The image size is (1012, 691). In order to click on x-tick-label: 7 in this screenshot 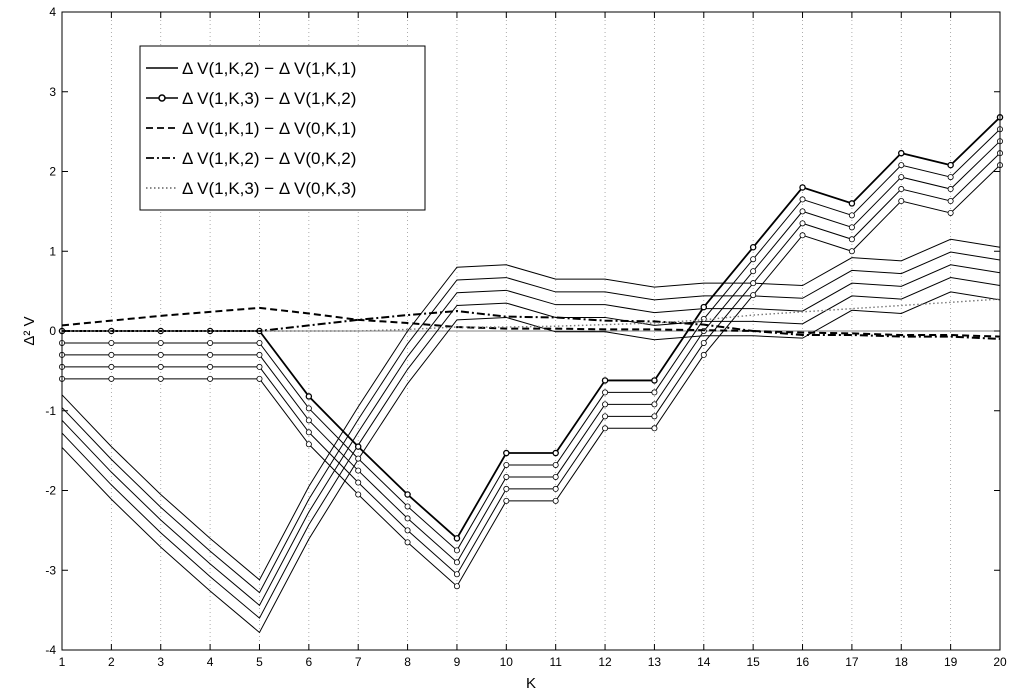, I will do `click(358, 662)`.